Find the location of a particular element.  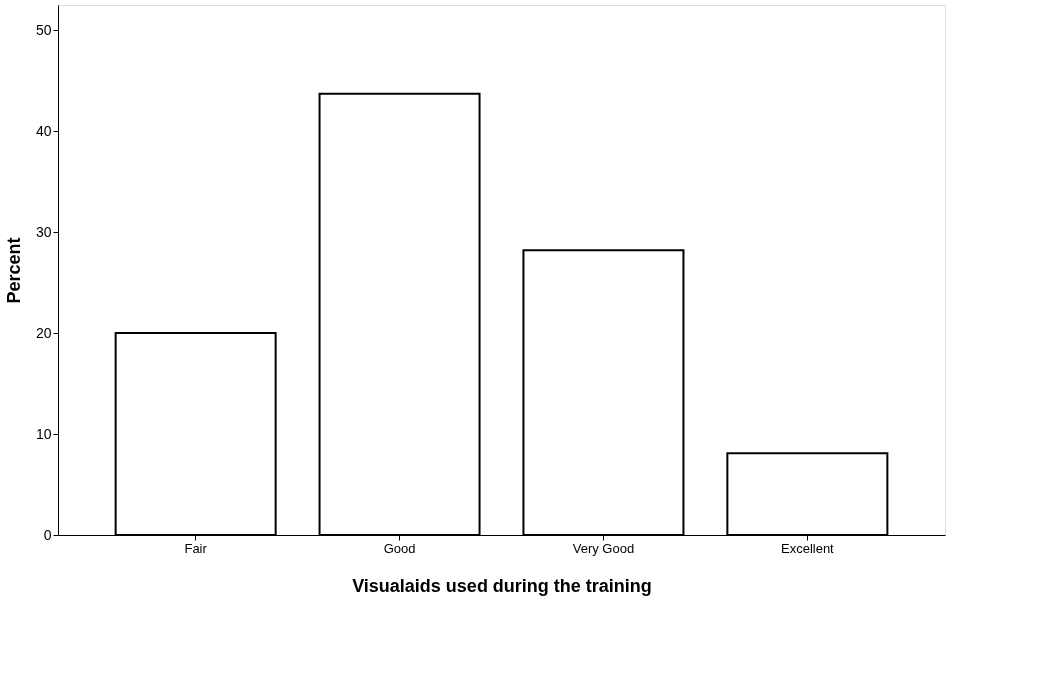

y-tick-label: 40 is located at coordinates (43, 130).